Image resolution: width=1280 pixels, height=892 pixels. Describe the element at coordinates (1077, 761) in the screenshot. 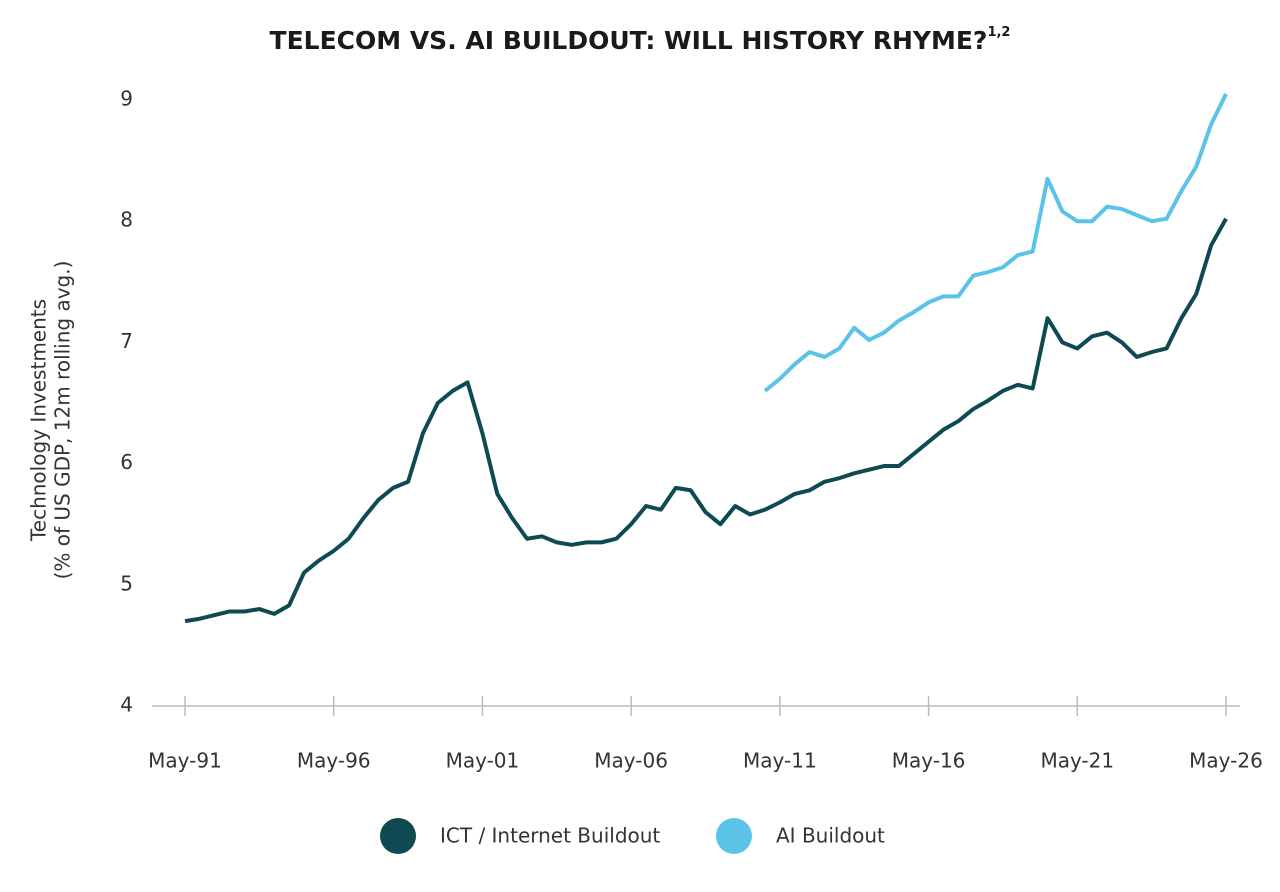

I see `x-tick-label: May-21` at that location.